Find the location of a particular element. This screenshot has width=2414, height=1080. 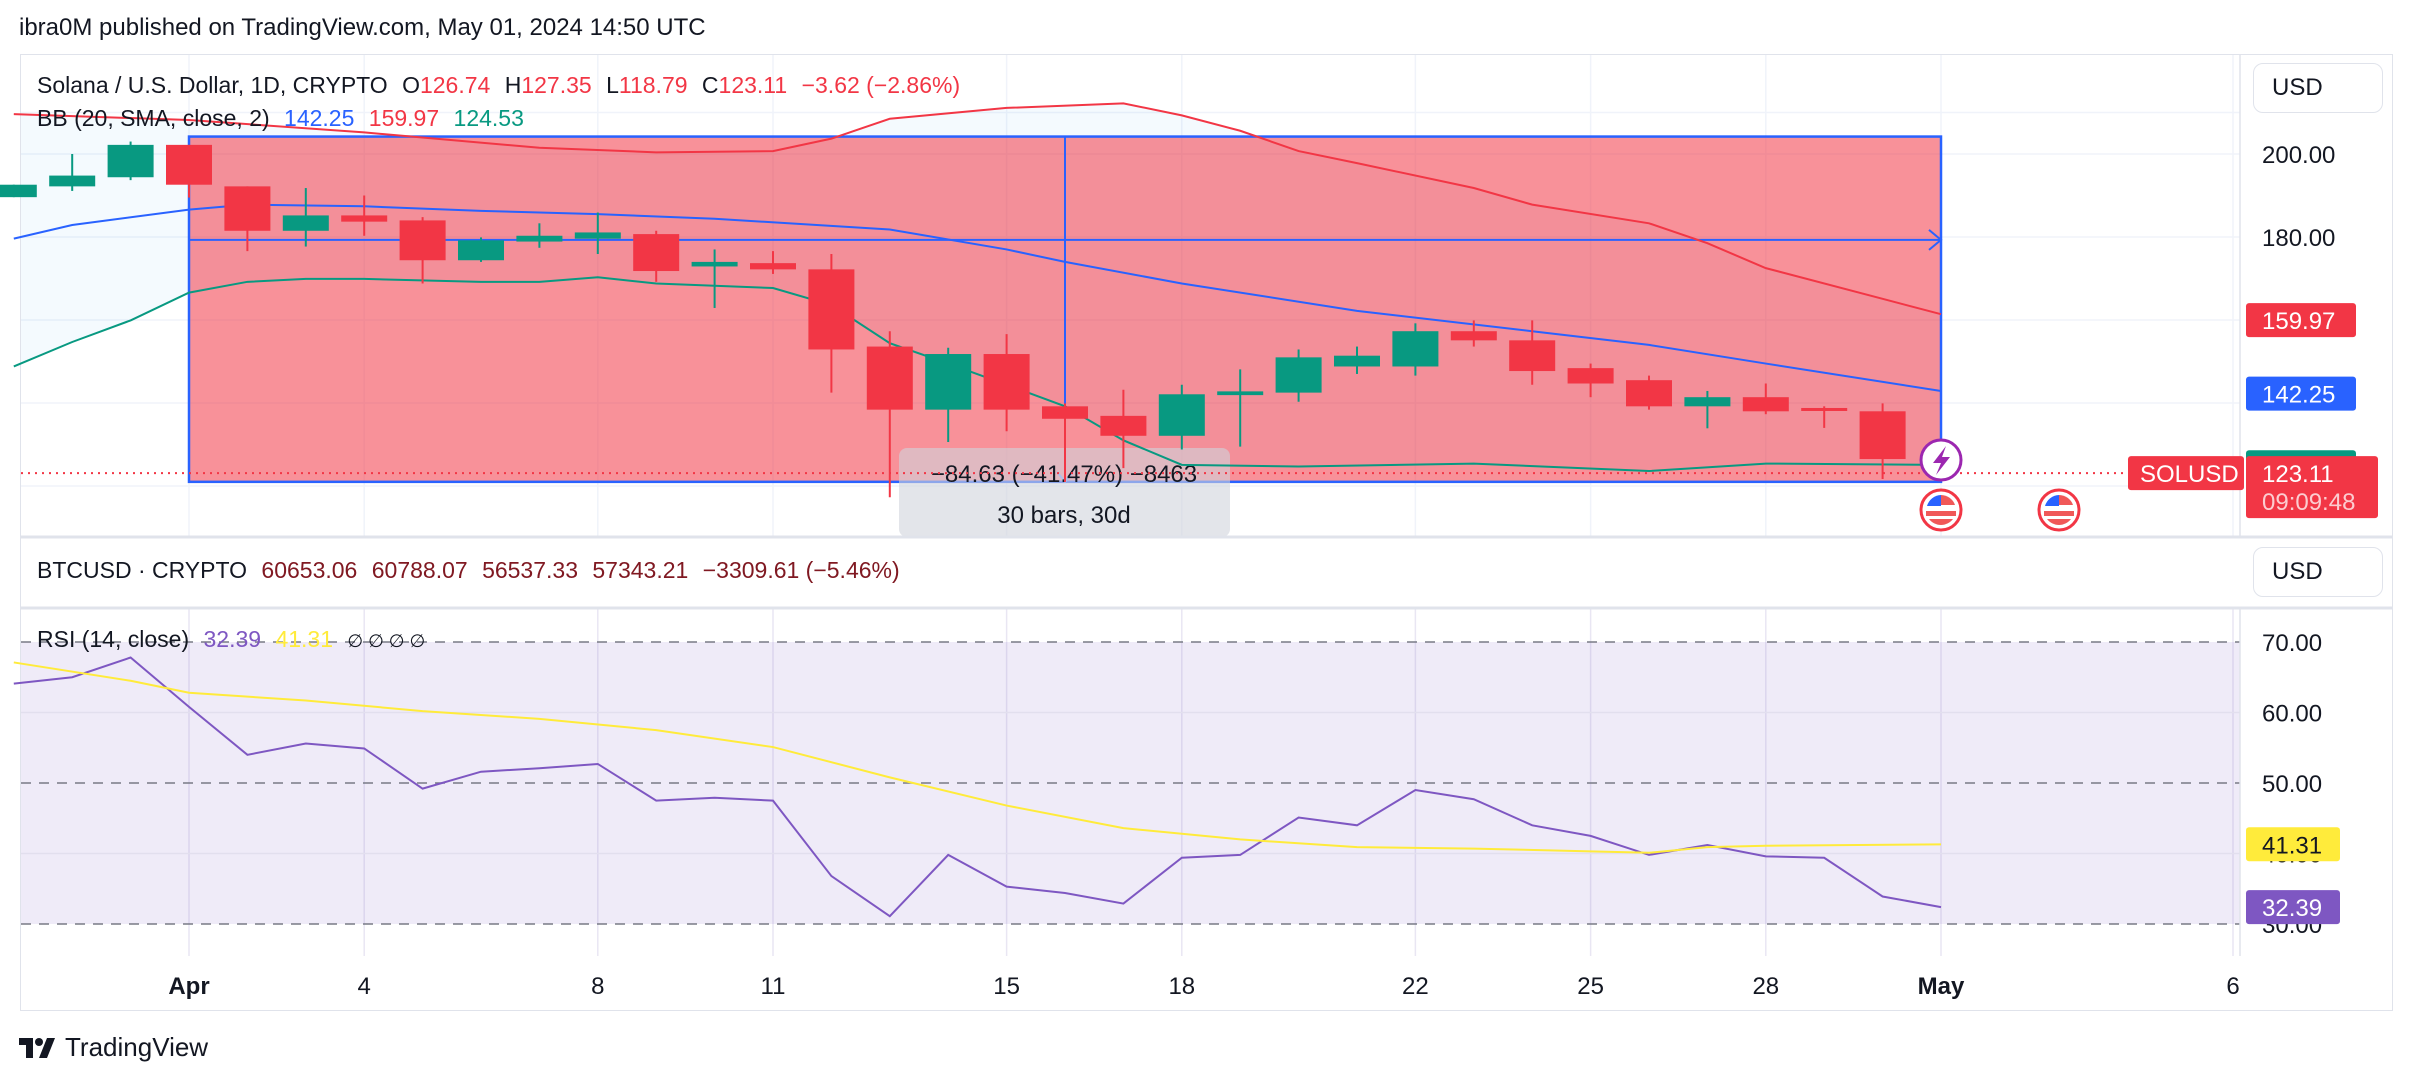

time-tick: May is located at coordinates (1941, 986).